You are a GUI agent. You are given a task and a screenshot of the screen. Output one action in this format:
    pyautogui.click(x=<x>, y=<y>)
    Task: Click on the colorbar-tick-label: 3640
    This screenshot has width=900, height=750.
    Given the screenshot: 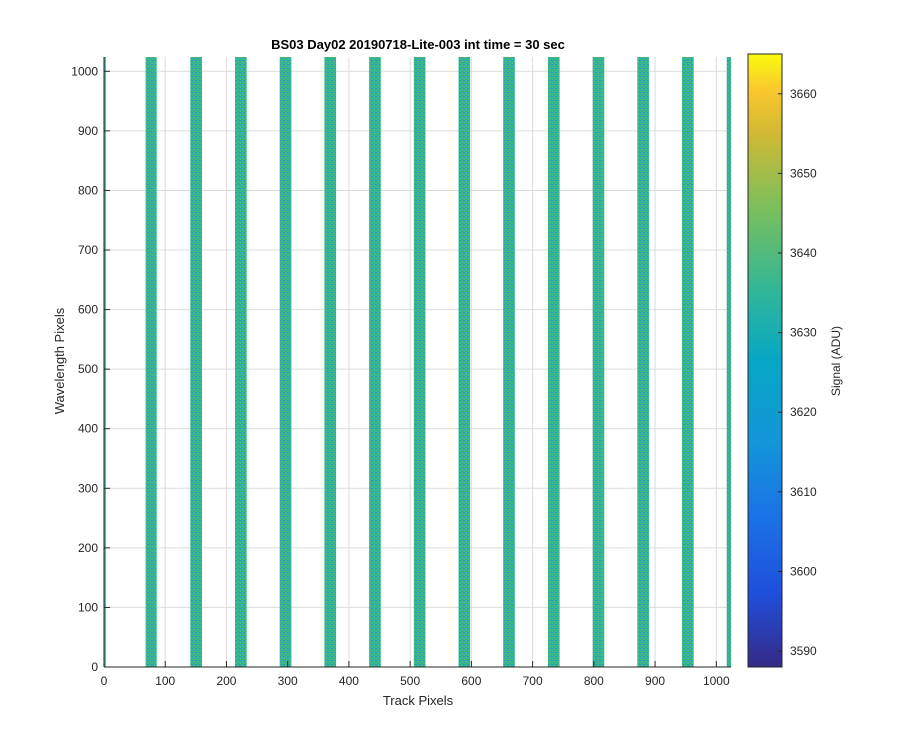 What is the action you would take?
    pyautogui.click(x=803, y=253)
    